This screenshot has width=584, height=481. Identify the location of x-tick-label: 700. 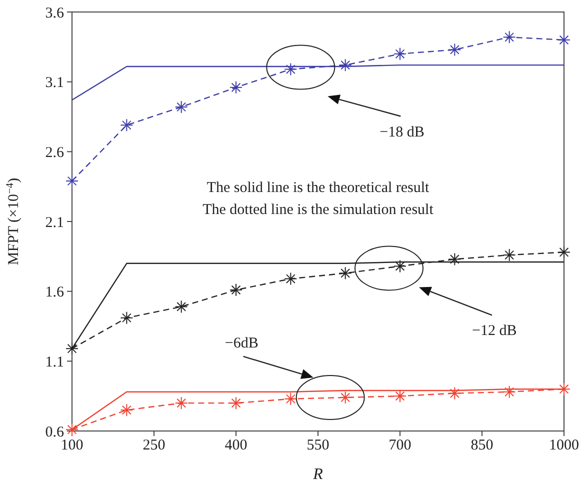
(400, 446).